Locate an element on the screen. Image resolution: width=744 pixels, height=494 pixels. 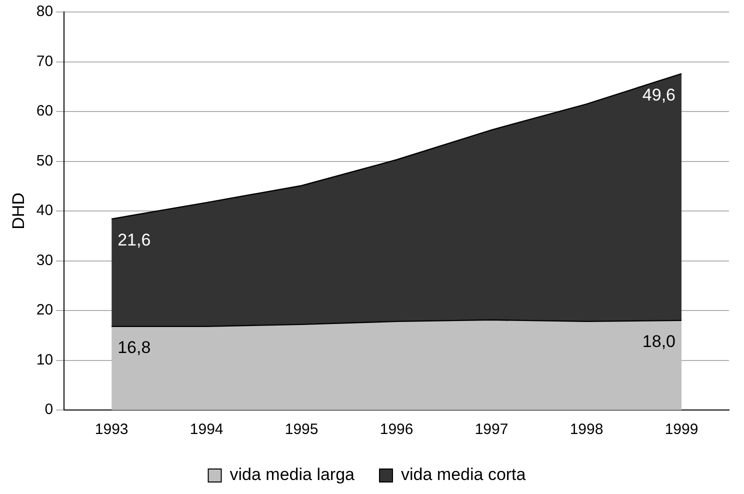
y-tick-label: 80 is located at coordinates (45, 11).